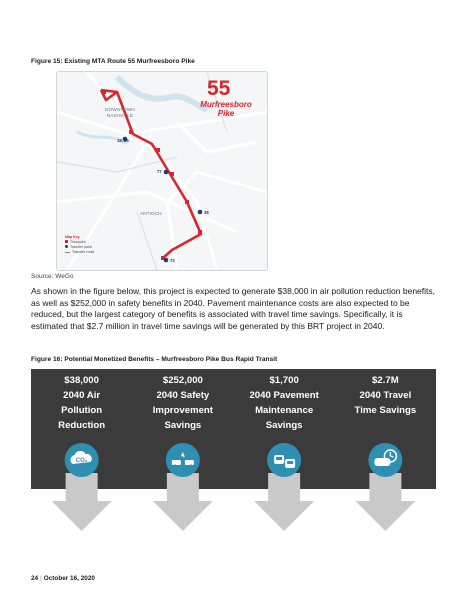 The width and height of the screenshot is (463, 599). I want to click on page-footer: 24 | October 16, 2020, so click(63, 578).